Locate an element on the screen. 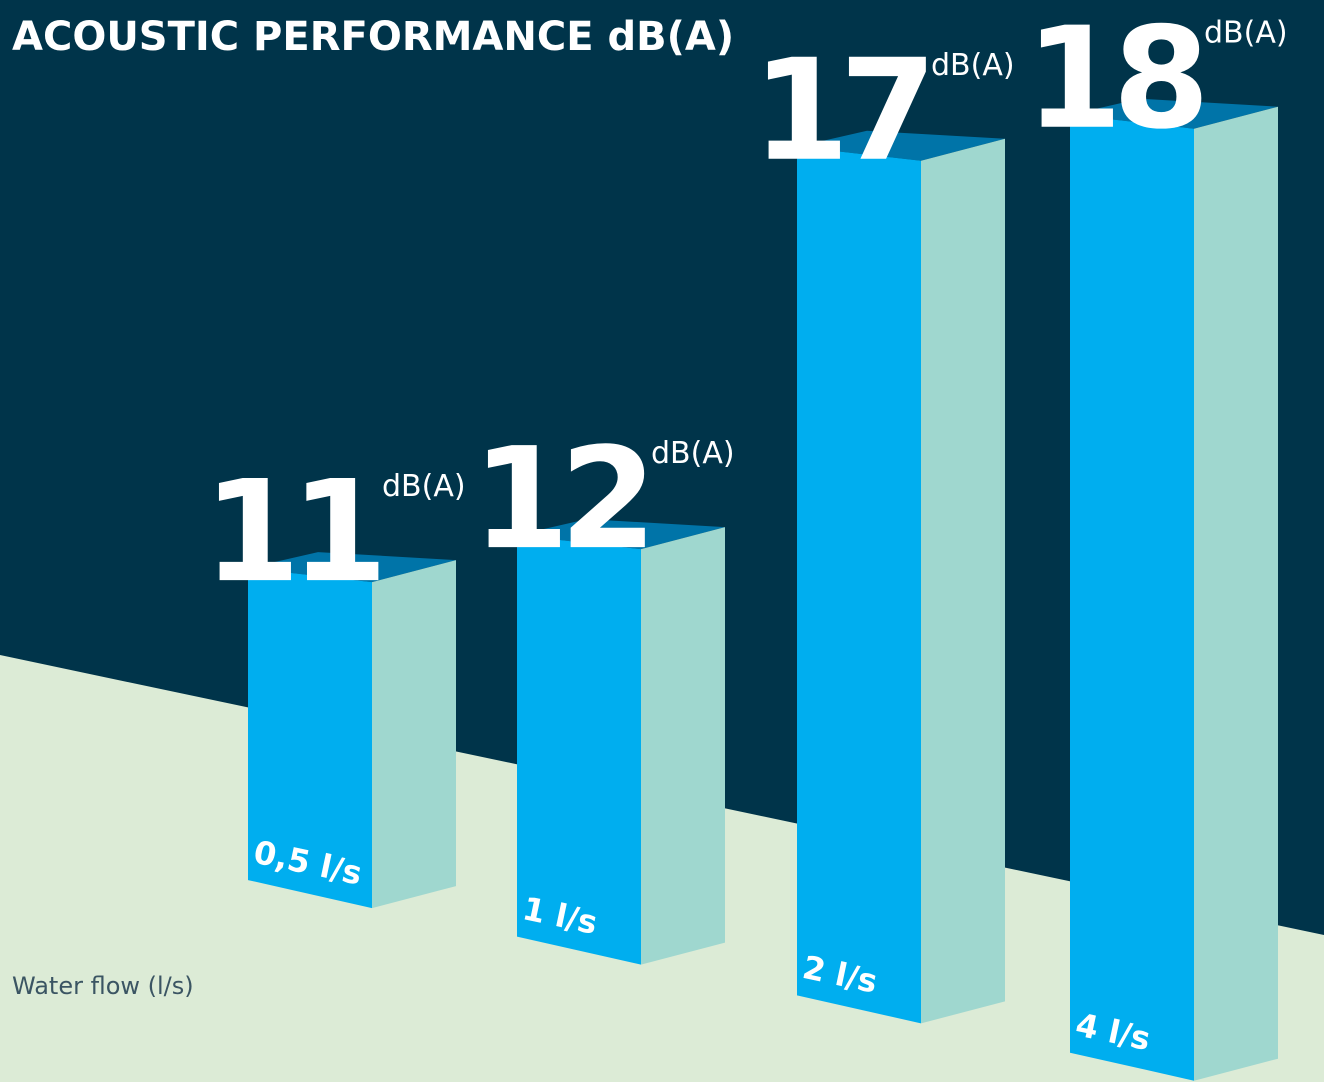  value-label: 12 is located at coordinates (559, 499).